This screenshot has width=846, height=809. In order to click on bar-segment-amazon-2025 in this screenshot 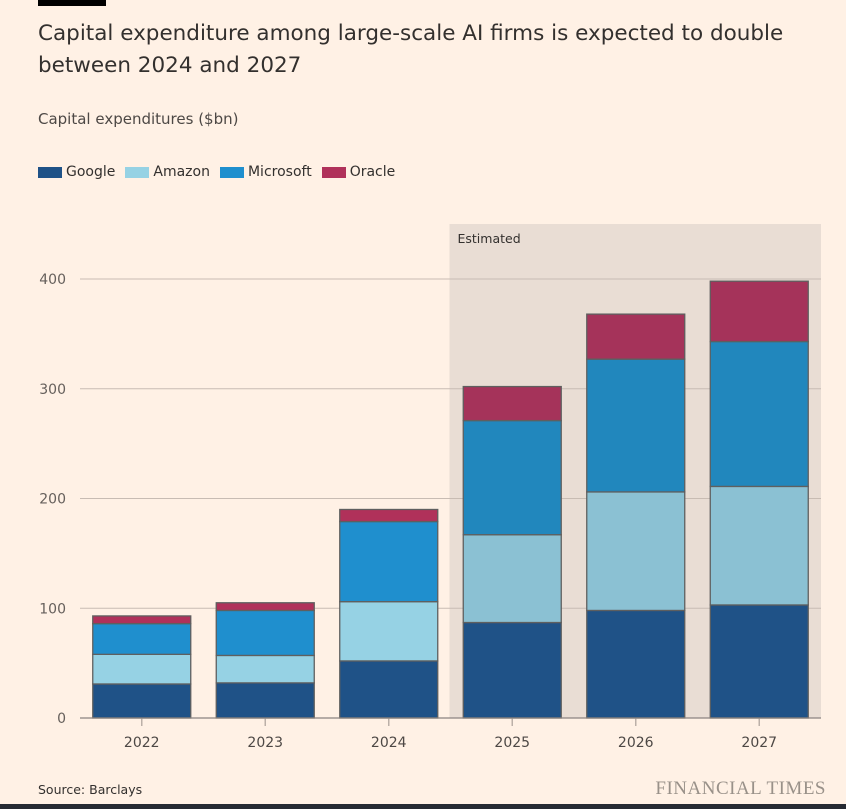, I will do `click(512, 579)`.